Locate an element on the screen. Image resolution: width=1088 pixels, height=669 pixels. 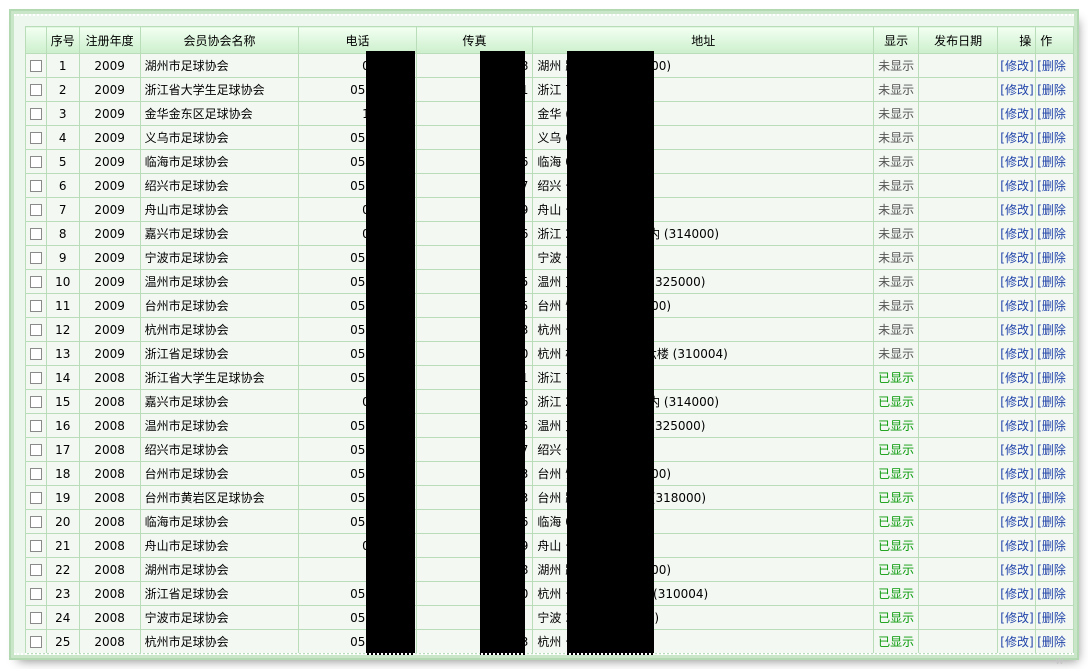
column-header-fax: 传真 is located at coordinates (474, 40).